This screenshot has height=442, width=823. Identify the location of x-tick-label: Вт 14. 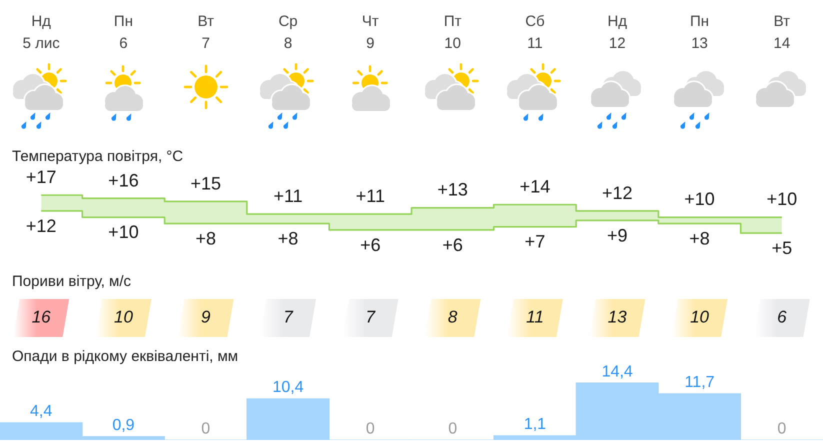
(782, 32).